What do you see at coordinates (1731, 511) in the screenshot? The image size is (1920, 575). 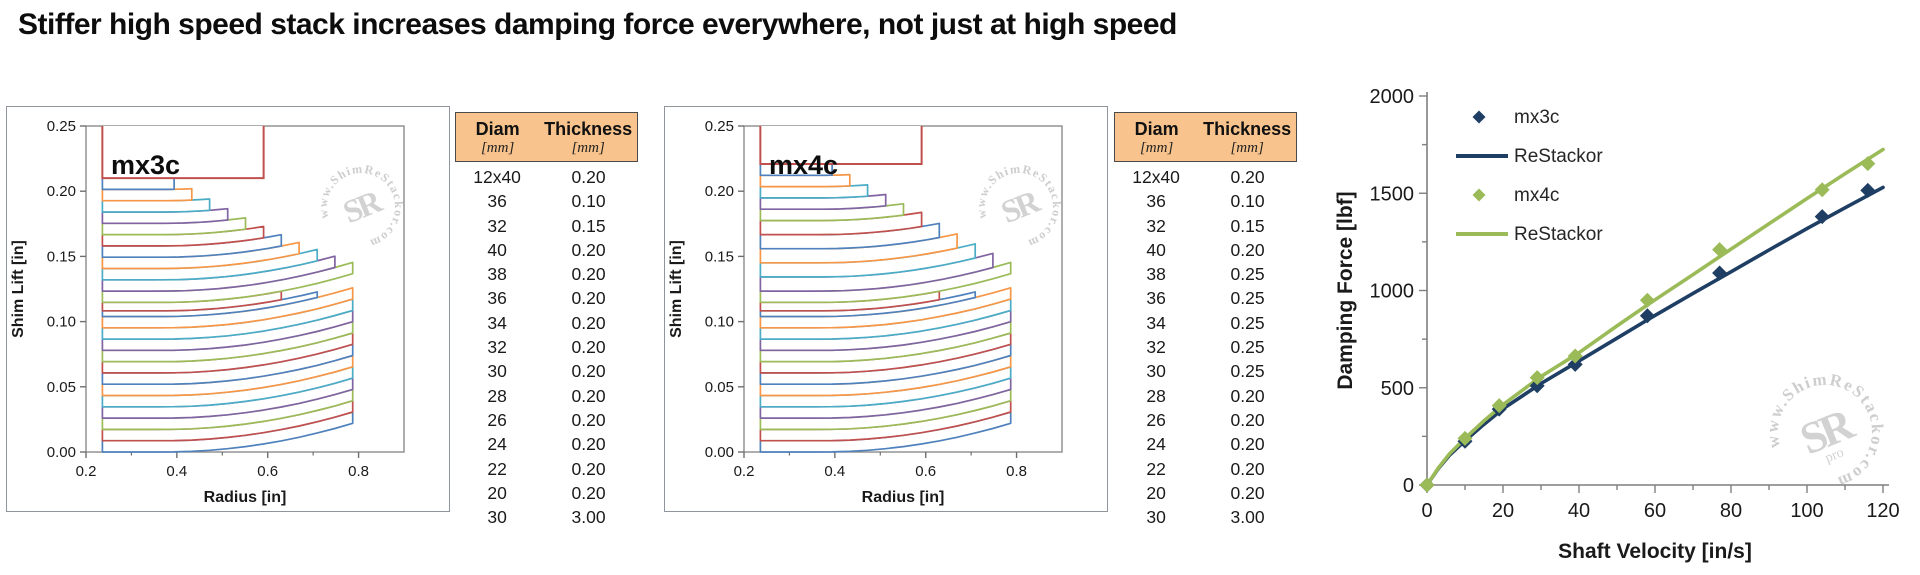 I see `tick-label: 80` at bounding box center [1731, 511].